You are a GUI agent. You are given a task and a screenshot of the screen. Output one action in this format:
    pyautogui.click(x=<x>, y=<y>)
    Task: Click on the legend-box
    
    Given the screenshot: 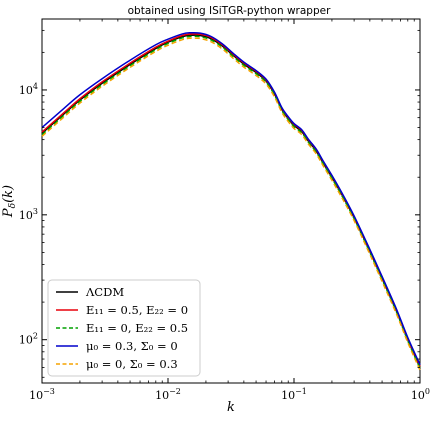 What is the action you would take?
    pyautogui.click(x=124, y=328)
    